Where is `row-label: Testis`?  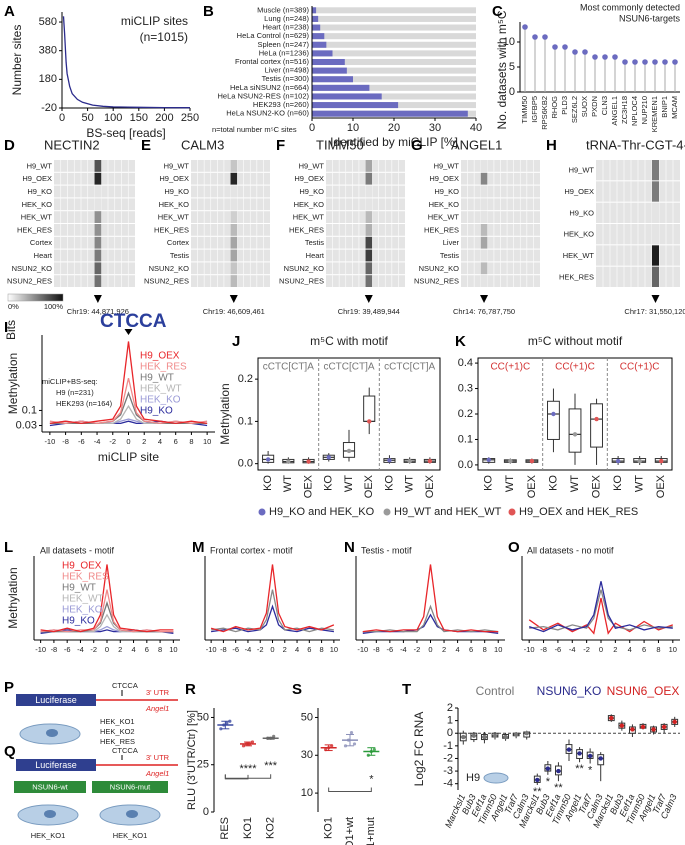 row-label: Testis is located at coordinates (449, 255).